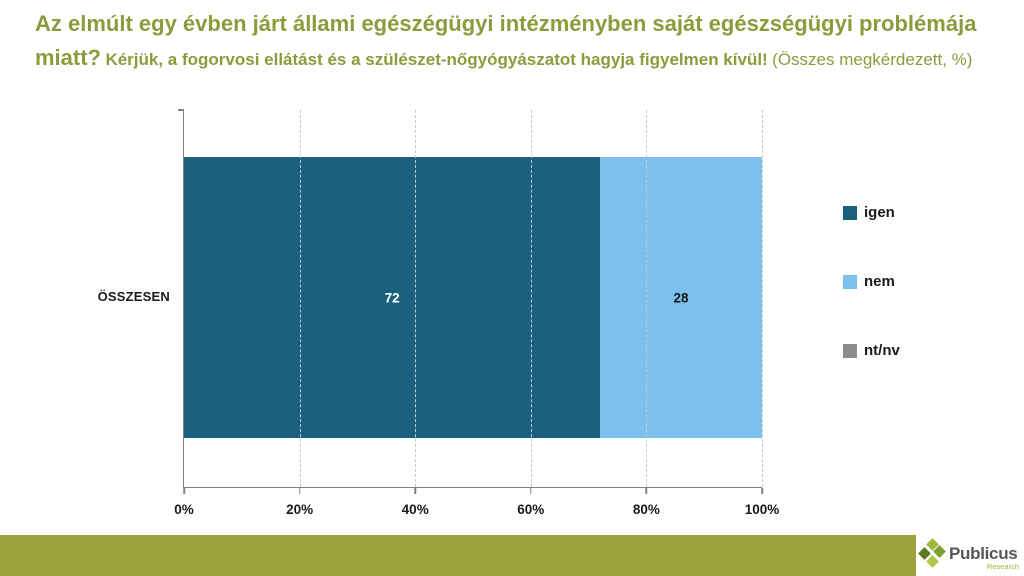 The height and width of the screenshot is (576, 1024). What do you see at coordinates (932, 555) in the screenshot?
I see `publicus-diamonds-icon` at bounding box center [932, 555].